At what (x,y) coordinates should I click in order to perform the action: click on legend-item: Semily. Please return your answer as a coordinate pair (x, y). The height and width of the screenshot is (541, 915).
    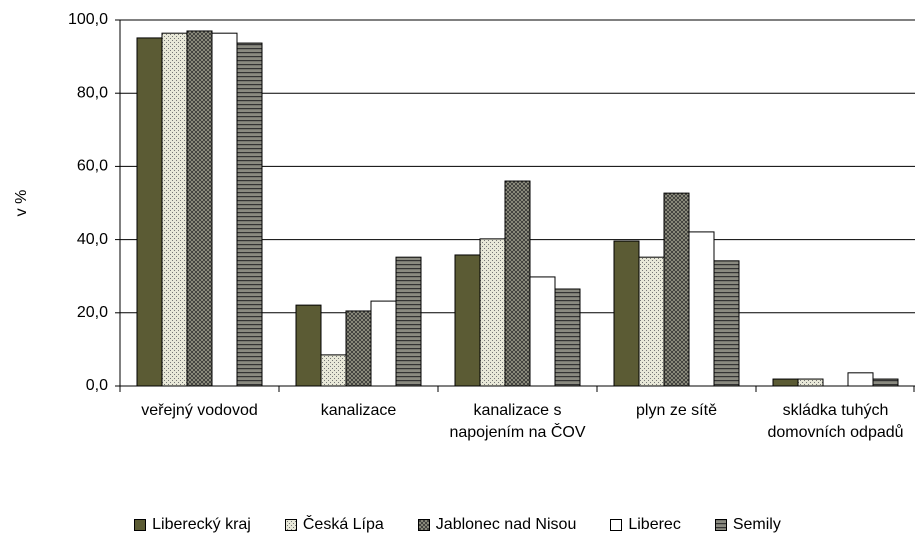
    Looking at the image, I should click on (747, 525).